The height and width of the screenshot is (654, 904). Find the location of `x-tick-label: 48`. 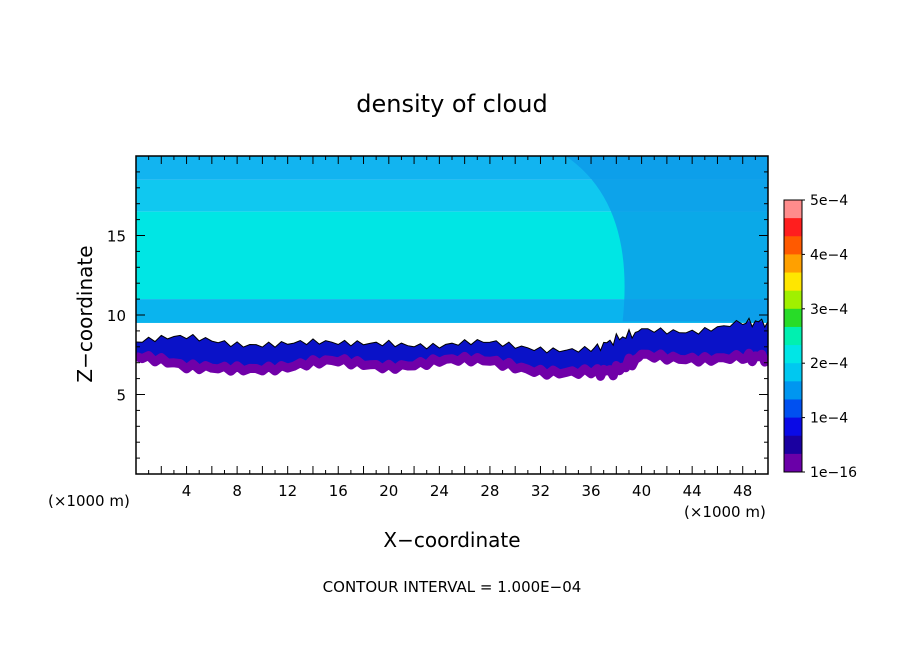

x-tick-label: 48 is located at coordinates (742, 491).